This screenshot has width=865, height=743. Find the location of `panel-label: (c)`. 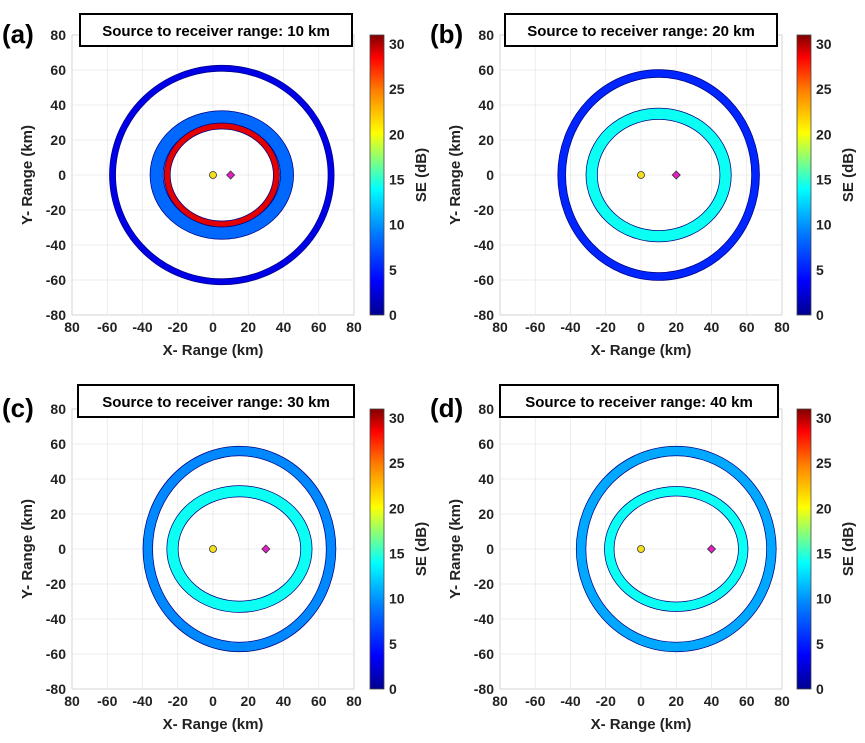

panel-label: (c) is located at coordinates (18, 408).